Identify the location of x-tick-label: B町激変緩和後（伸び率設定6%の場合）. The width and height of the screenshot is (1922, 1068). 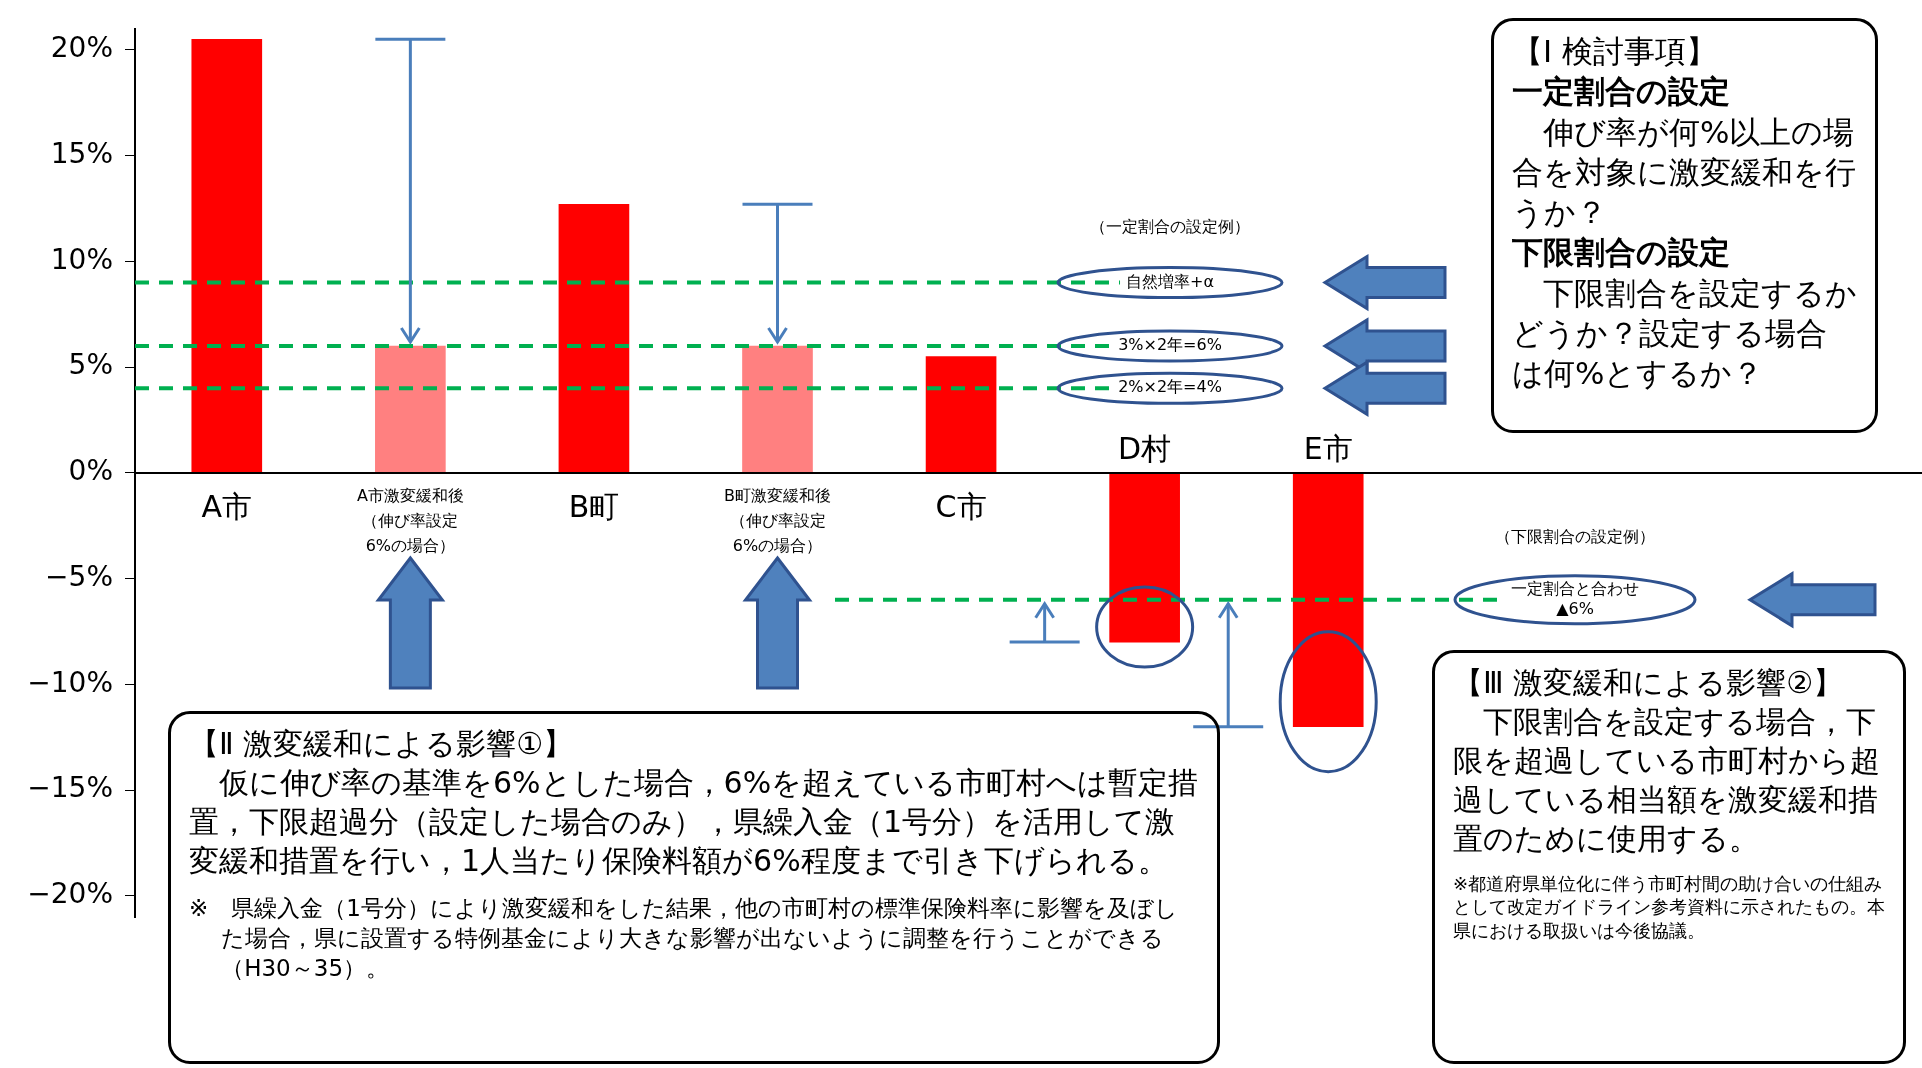
(777, 521).